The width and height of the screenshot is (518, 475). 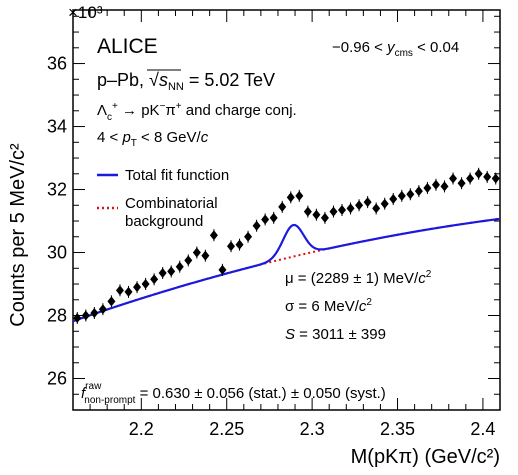 What do you see at coordinates (335, 334) in the screenshot?
I see `signal-label: S = 3011 ± 399` at bounding box center [335, 334].